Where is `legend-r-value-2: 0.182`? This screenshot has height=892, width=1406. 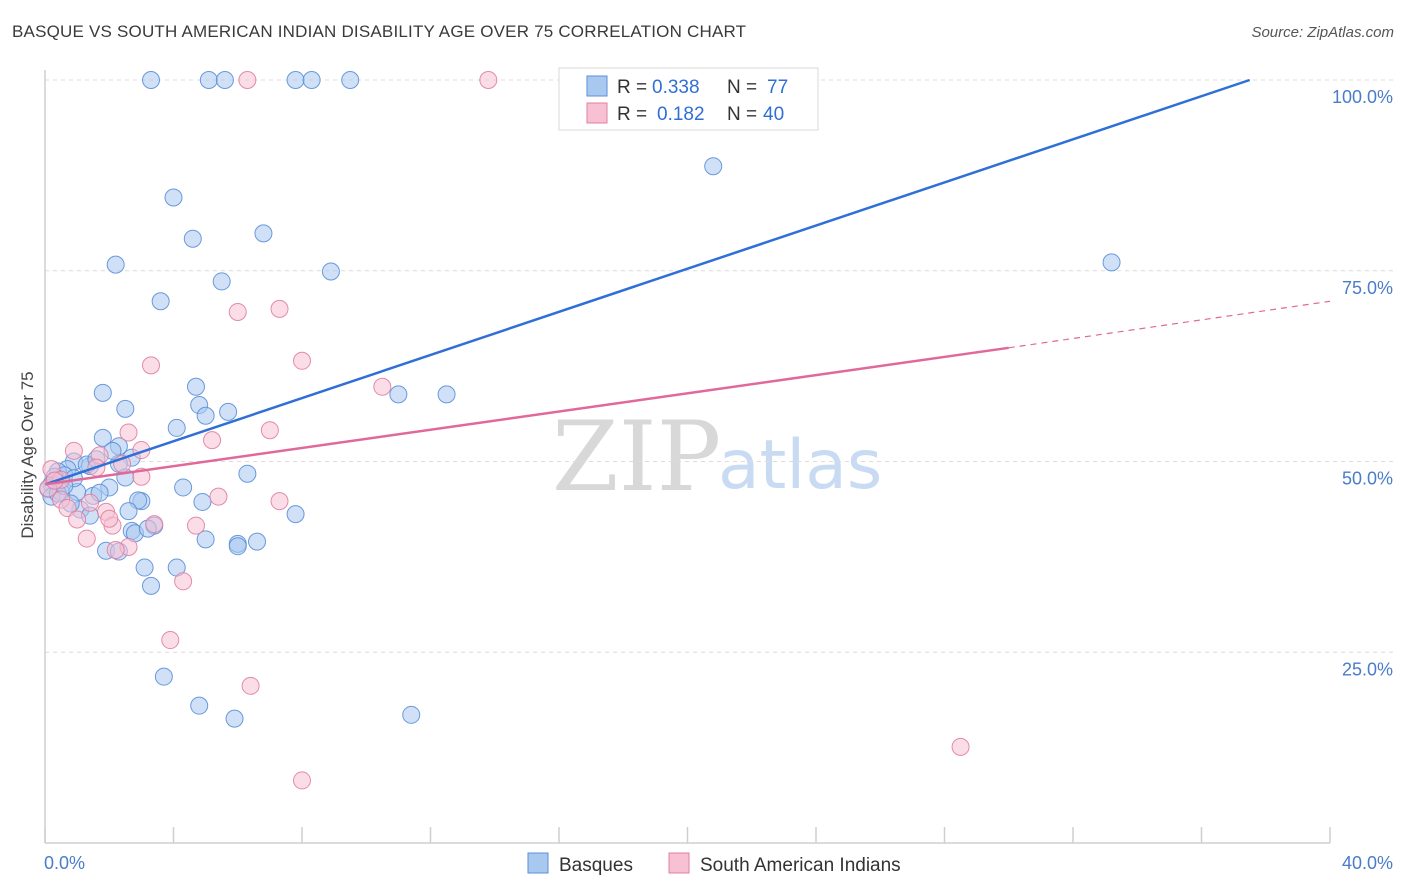 legend-r-value-2: 0.182 is located at coordinates (681, 114).